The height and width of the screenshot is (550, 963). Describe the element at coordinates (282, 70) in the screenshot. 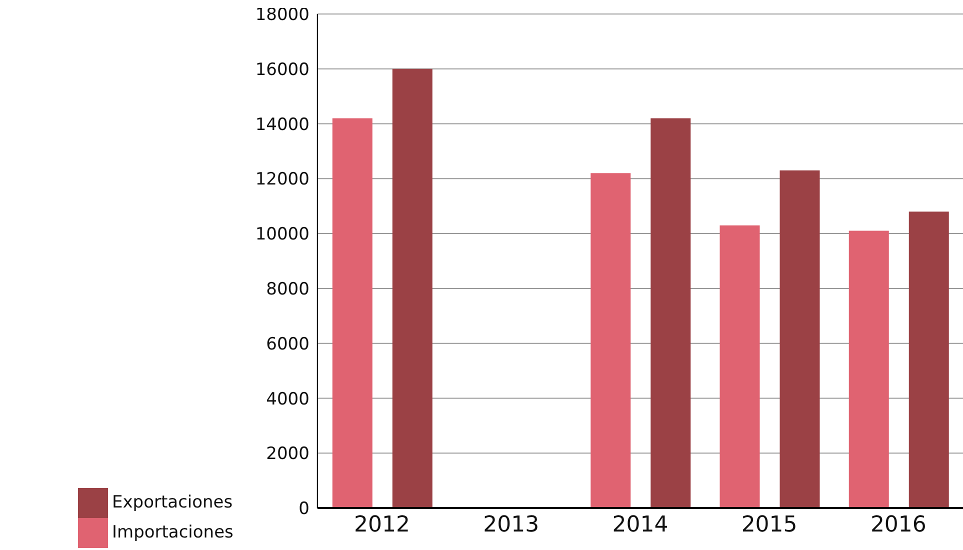

I see `y-tick-label: 16000` at that location.